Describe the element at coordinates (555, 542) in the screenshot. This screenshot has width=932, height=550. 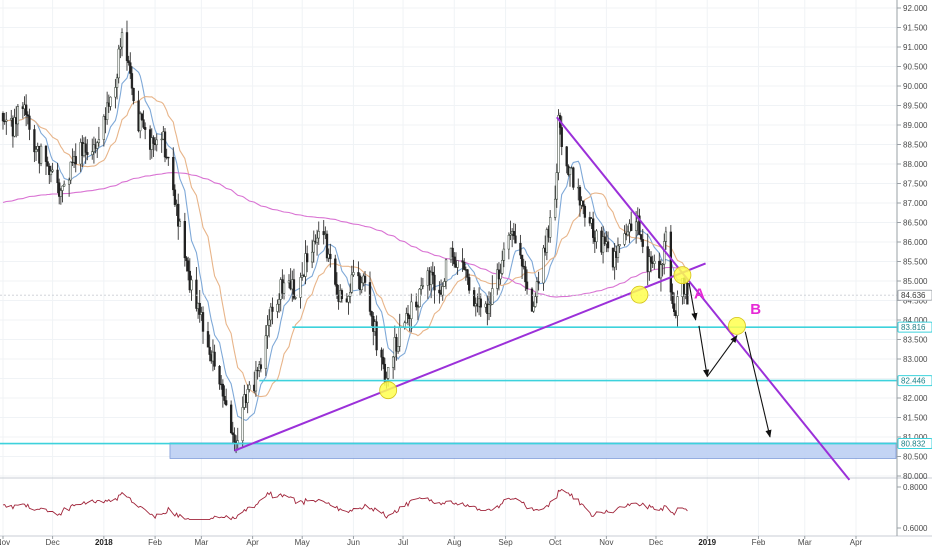
I see `month-label: Oct` at that location.